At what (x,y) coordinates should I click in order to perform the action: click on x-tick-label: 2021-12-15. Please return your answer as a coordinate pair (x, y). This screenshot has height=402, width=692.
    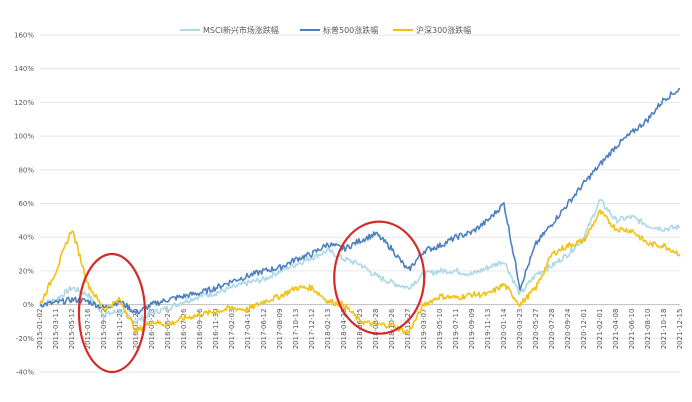
    Looking at the image, I should click on (680, 329).